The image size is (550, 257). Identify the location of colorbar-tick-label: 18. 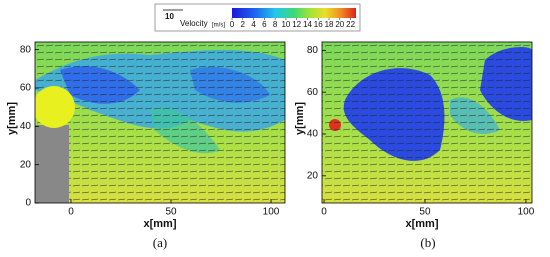
(329, 24).